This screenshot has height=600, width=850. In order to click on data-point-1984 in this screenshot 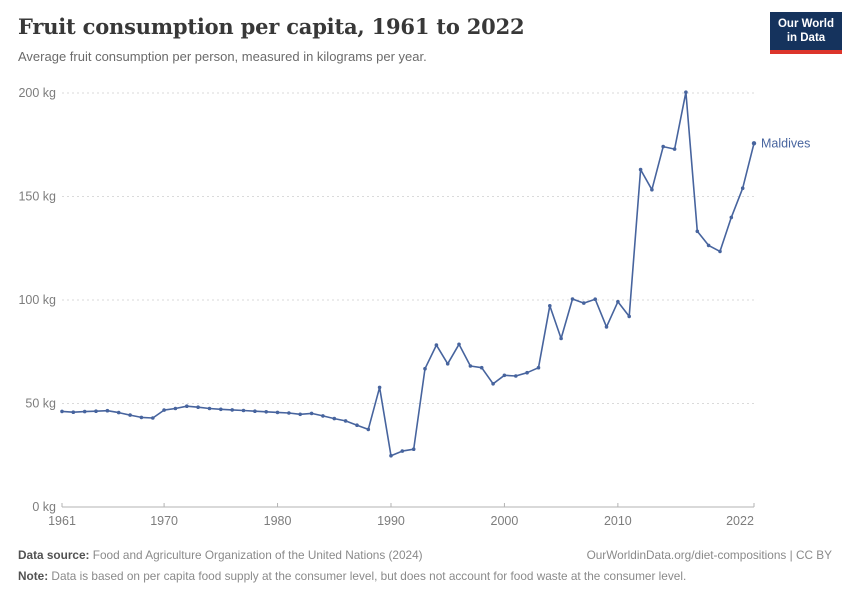, I will do `click(323, 416)`.